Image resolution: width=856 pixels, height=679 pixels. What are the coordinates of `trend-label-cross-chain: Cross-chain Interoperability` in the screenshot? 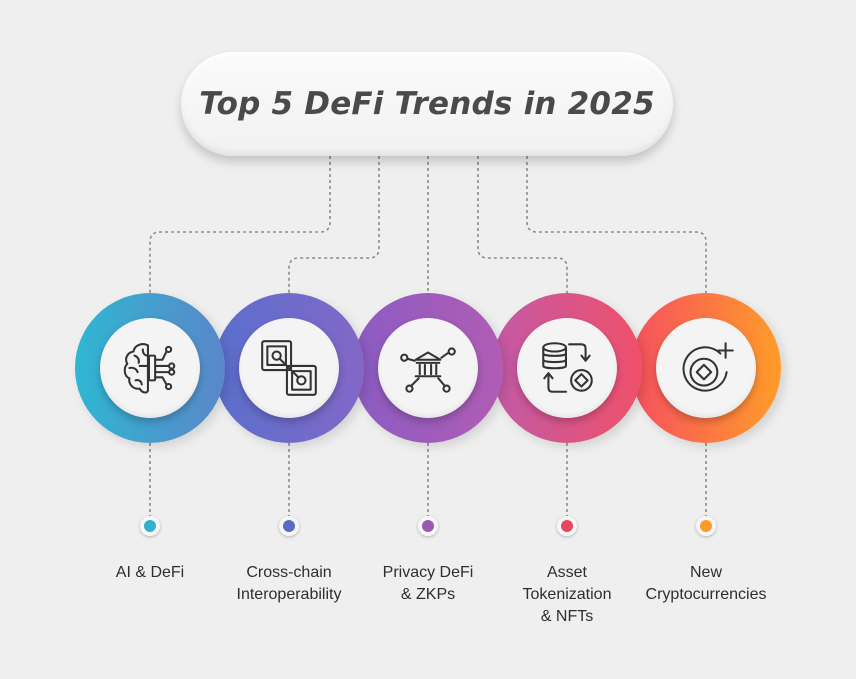 It's located at (289, 584).